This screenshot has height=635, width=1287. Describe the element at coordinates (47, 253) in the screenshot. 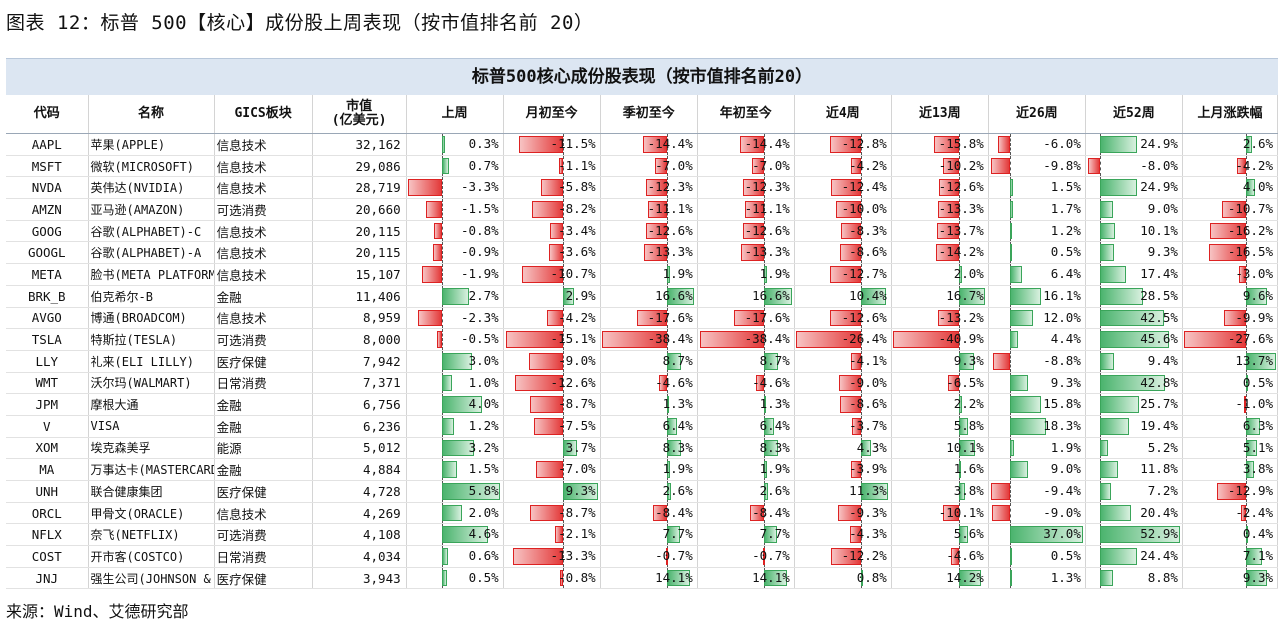

I see `cell-code: GOOGL` at that location.